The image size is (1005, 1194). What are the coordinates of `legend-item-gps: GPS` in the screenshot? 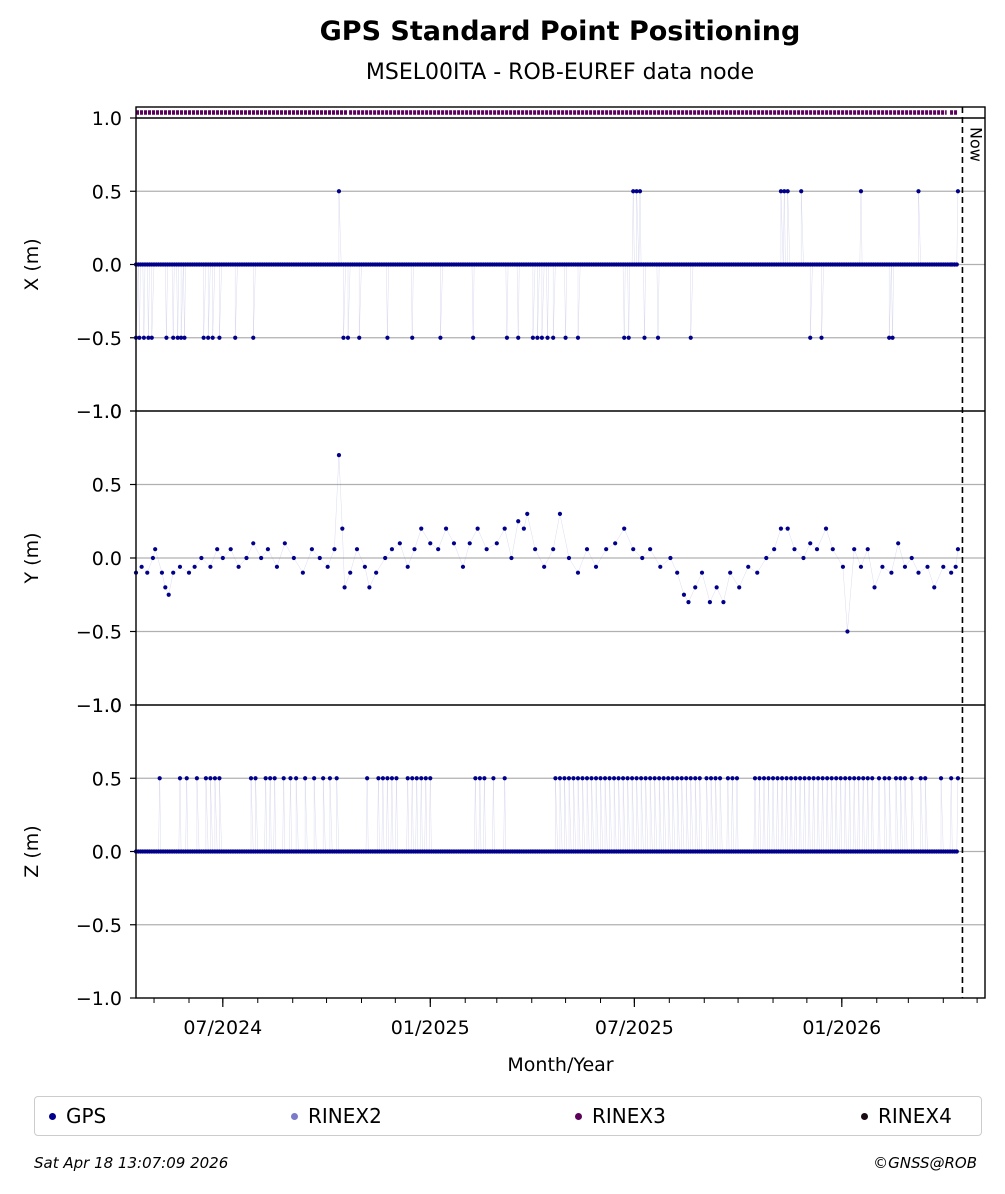 It's located at (77, 1116).